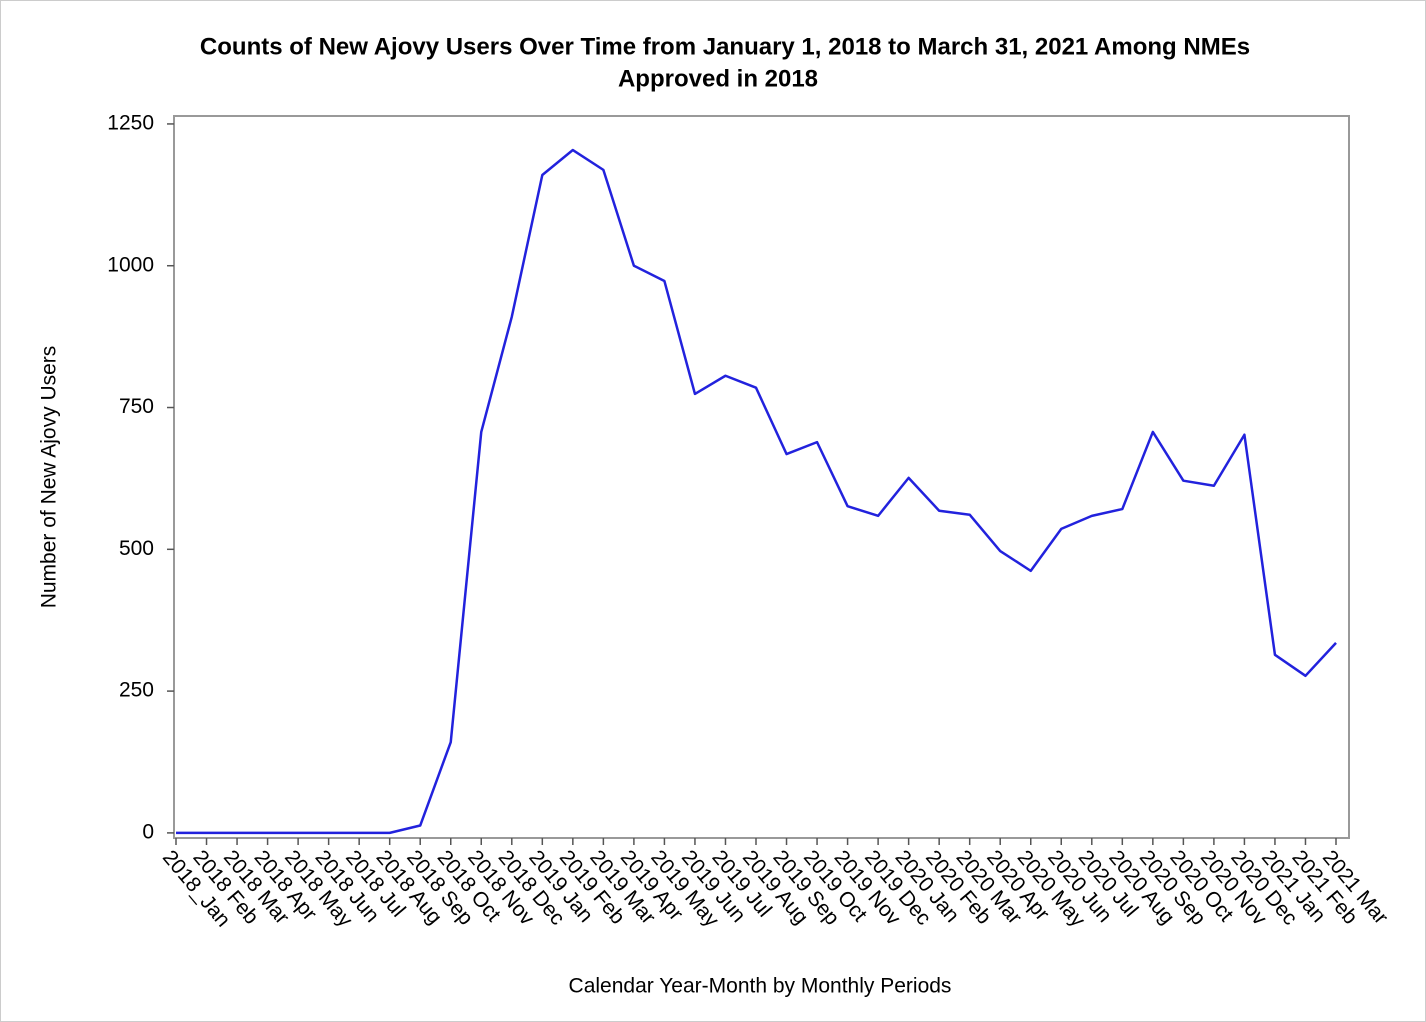 The image size is (1426, 1022). Describe the element at coordinates (49, 477) in the screenshot. I see `y-axis-label: Number of New Ajovy Users` at that location.